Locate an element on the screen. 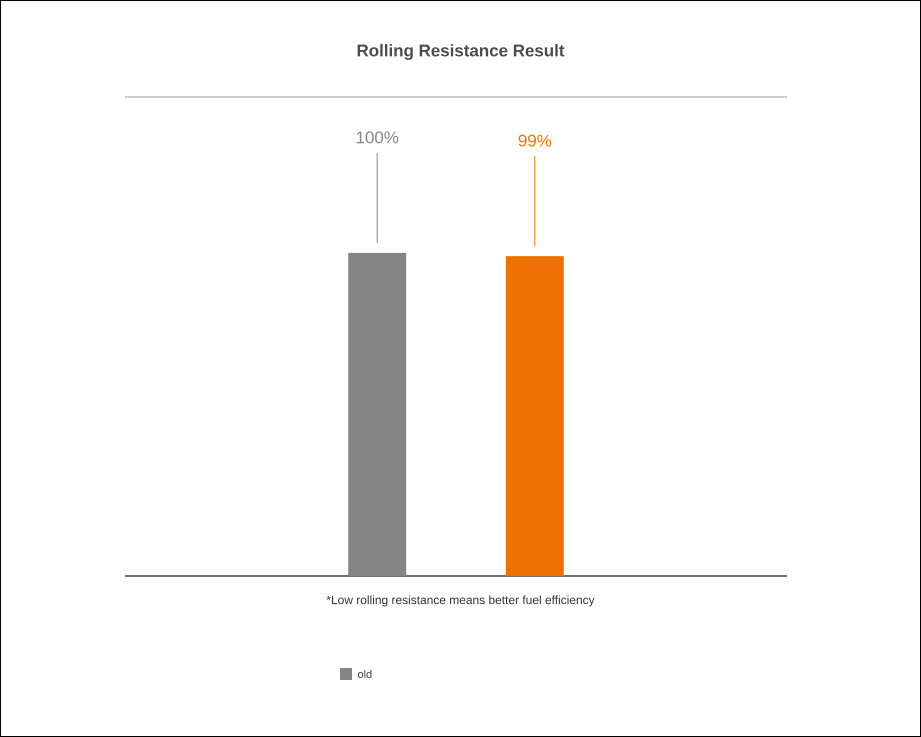  chart-title: Rolling Resistance Result is located at coordinates (461, 52).